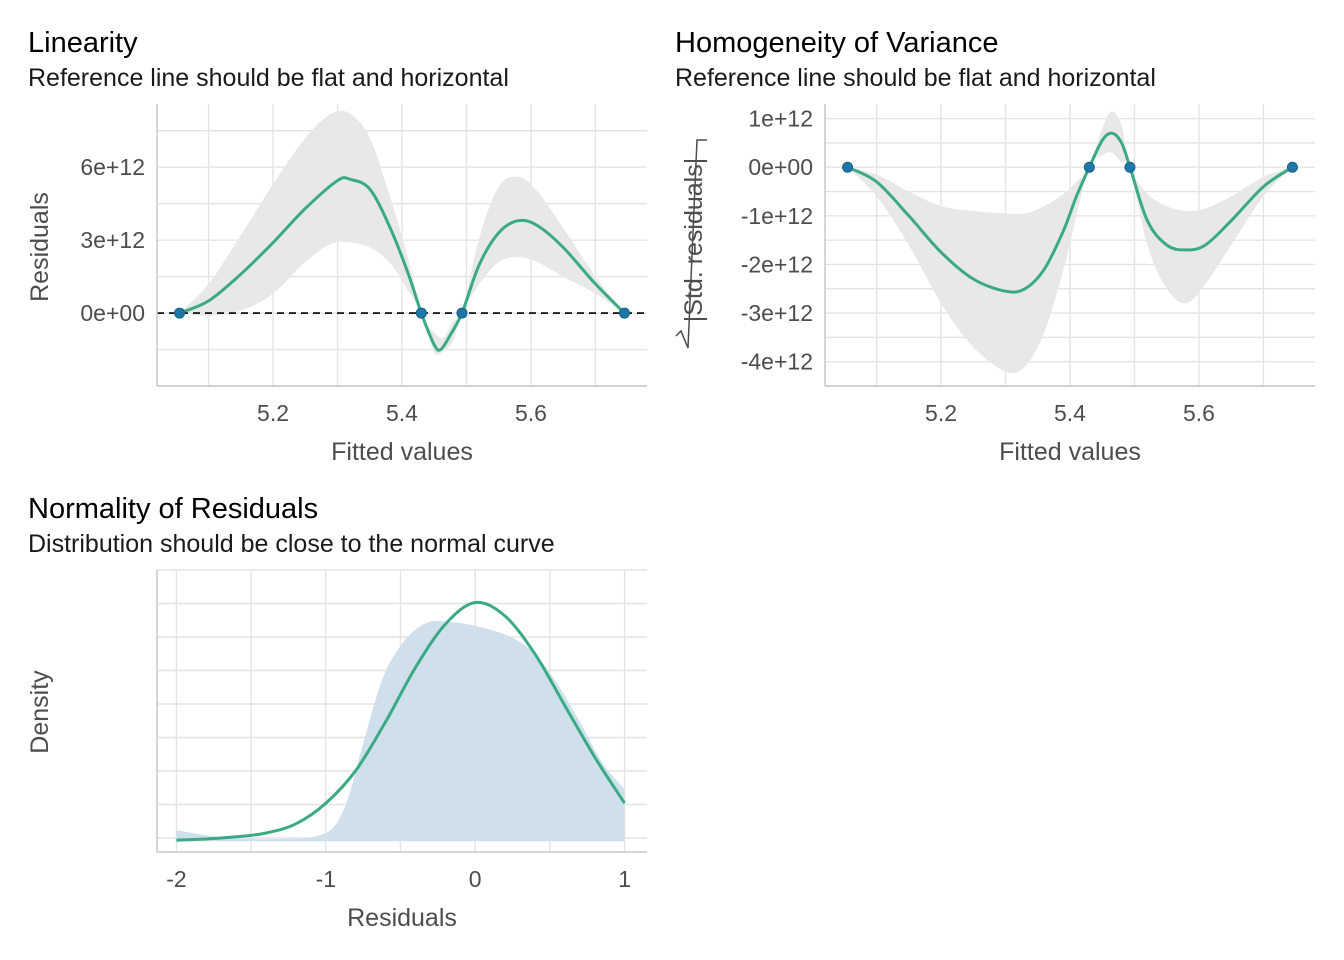 This screenshot has width=1344, height=960. I want to click on y-tick-label: -4e+12, so click(777, 362).